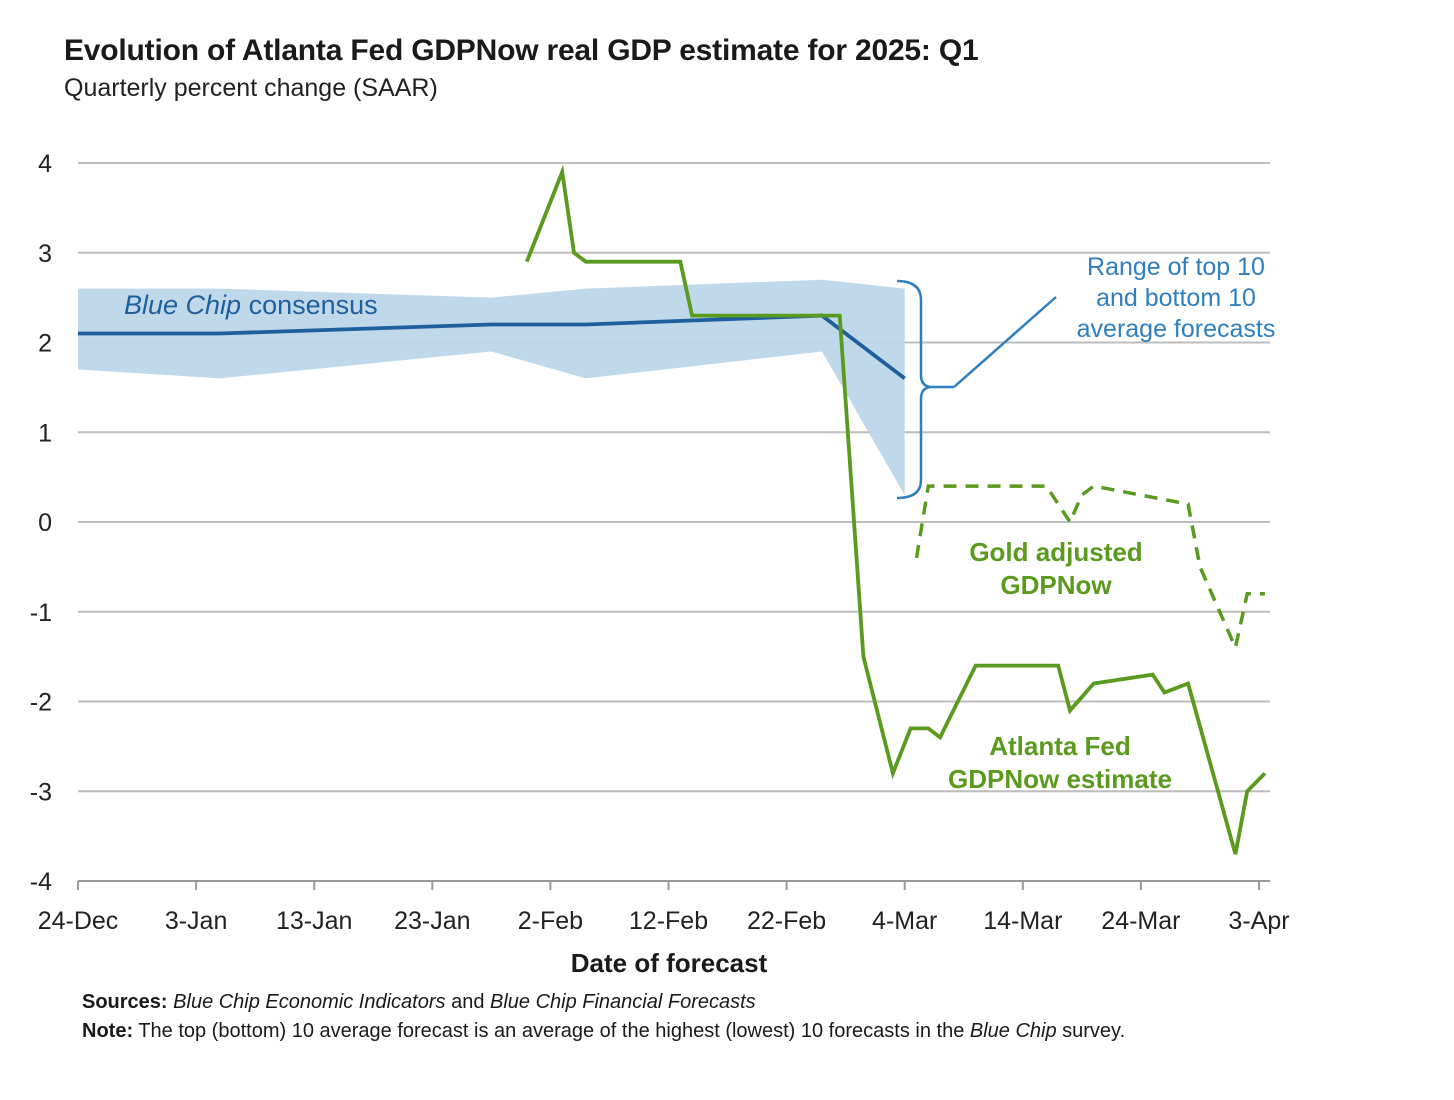 This screenshot has height=1100, width=1454. What do you see at coordinates (1258, 921) in the screenshot?
I see `x-tick-label: 3-Apr` at bounding box center [1258, 921].